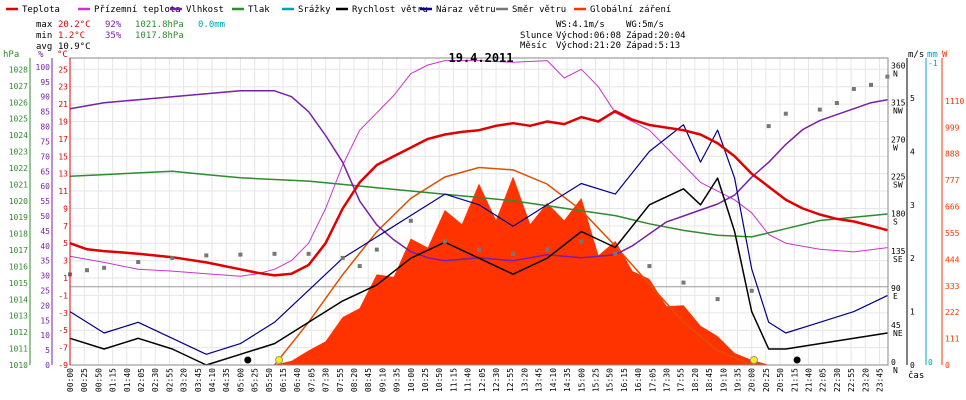 The height and width of the screenshot is (400, 966). Describe the element at coordinates (893, 362) in the screenshot. I see `tick-label-direction: 0` at that location.